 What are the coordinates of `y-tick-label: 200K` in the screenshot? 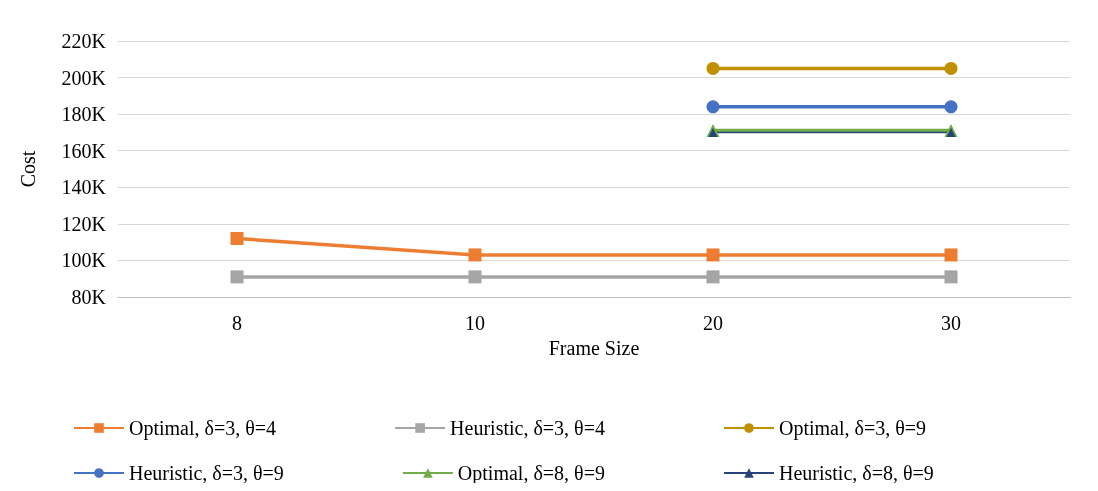 It's located at (84, 77).